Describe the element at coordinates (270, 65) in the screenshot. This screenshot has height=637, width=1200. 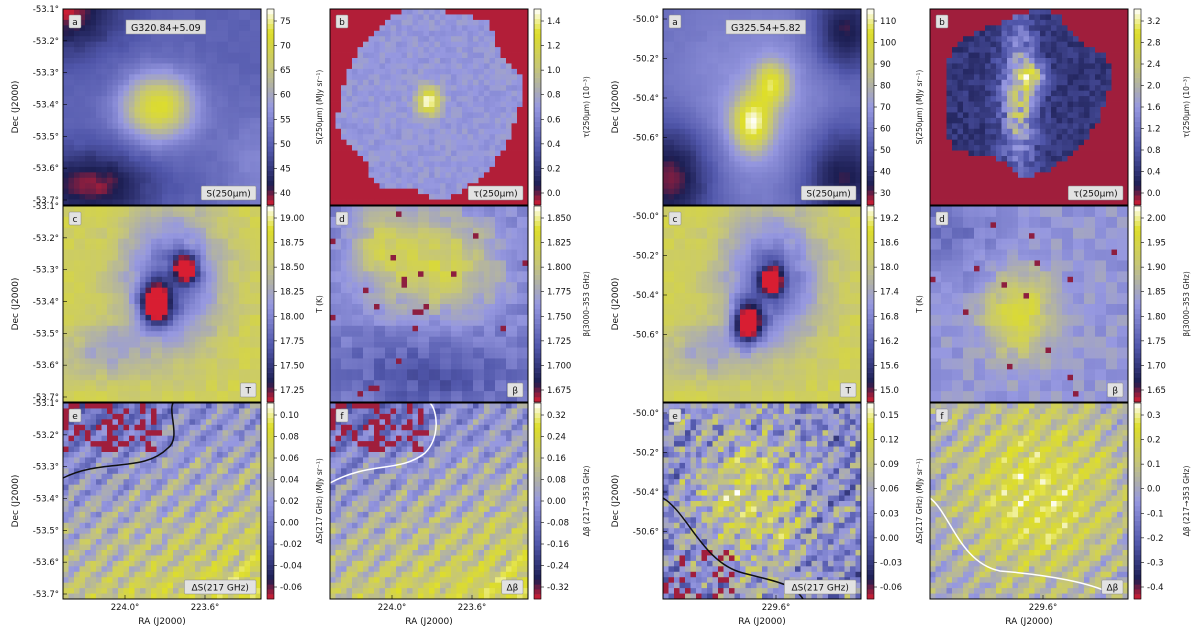
I see `colorbar-step` at that location.